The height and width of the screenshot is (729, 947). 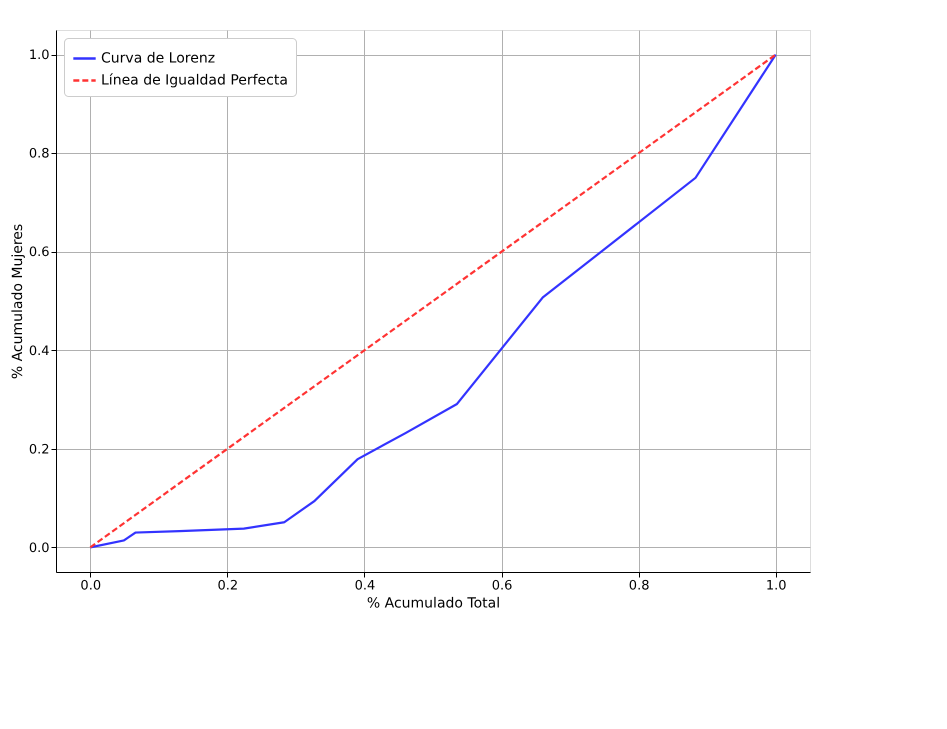 What do you see at coordinates (194, 80) in the screenshot?
I see `legend-label: Línea de Igualdad Perfecta` at bounding box center [194, 80].